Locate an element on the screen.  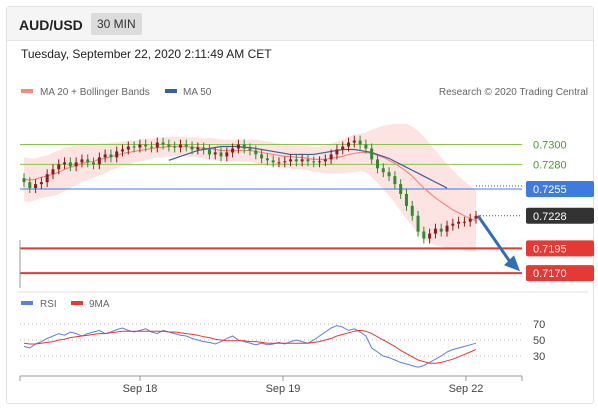
pivot-label: 0.7255 is located at coordinates (550, 190).